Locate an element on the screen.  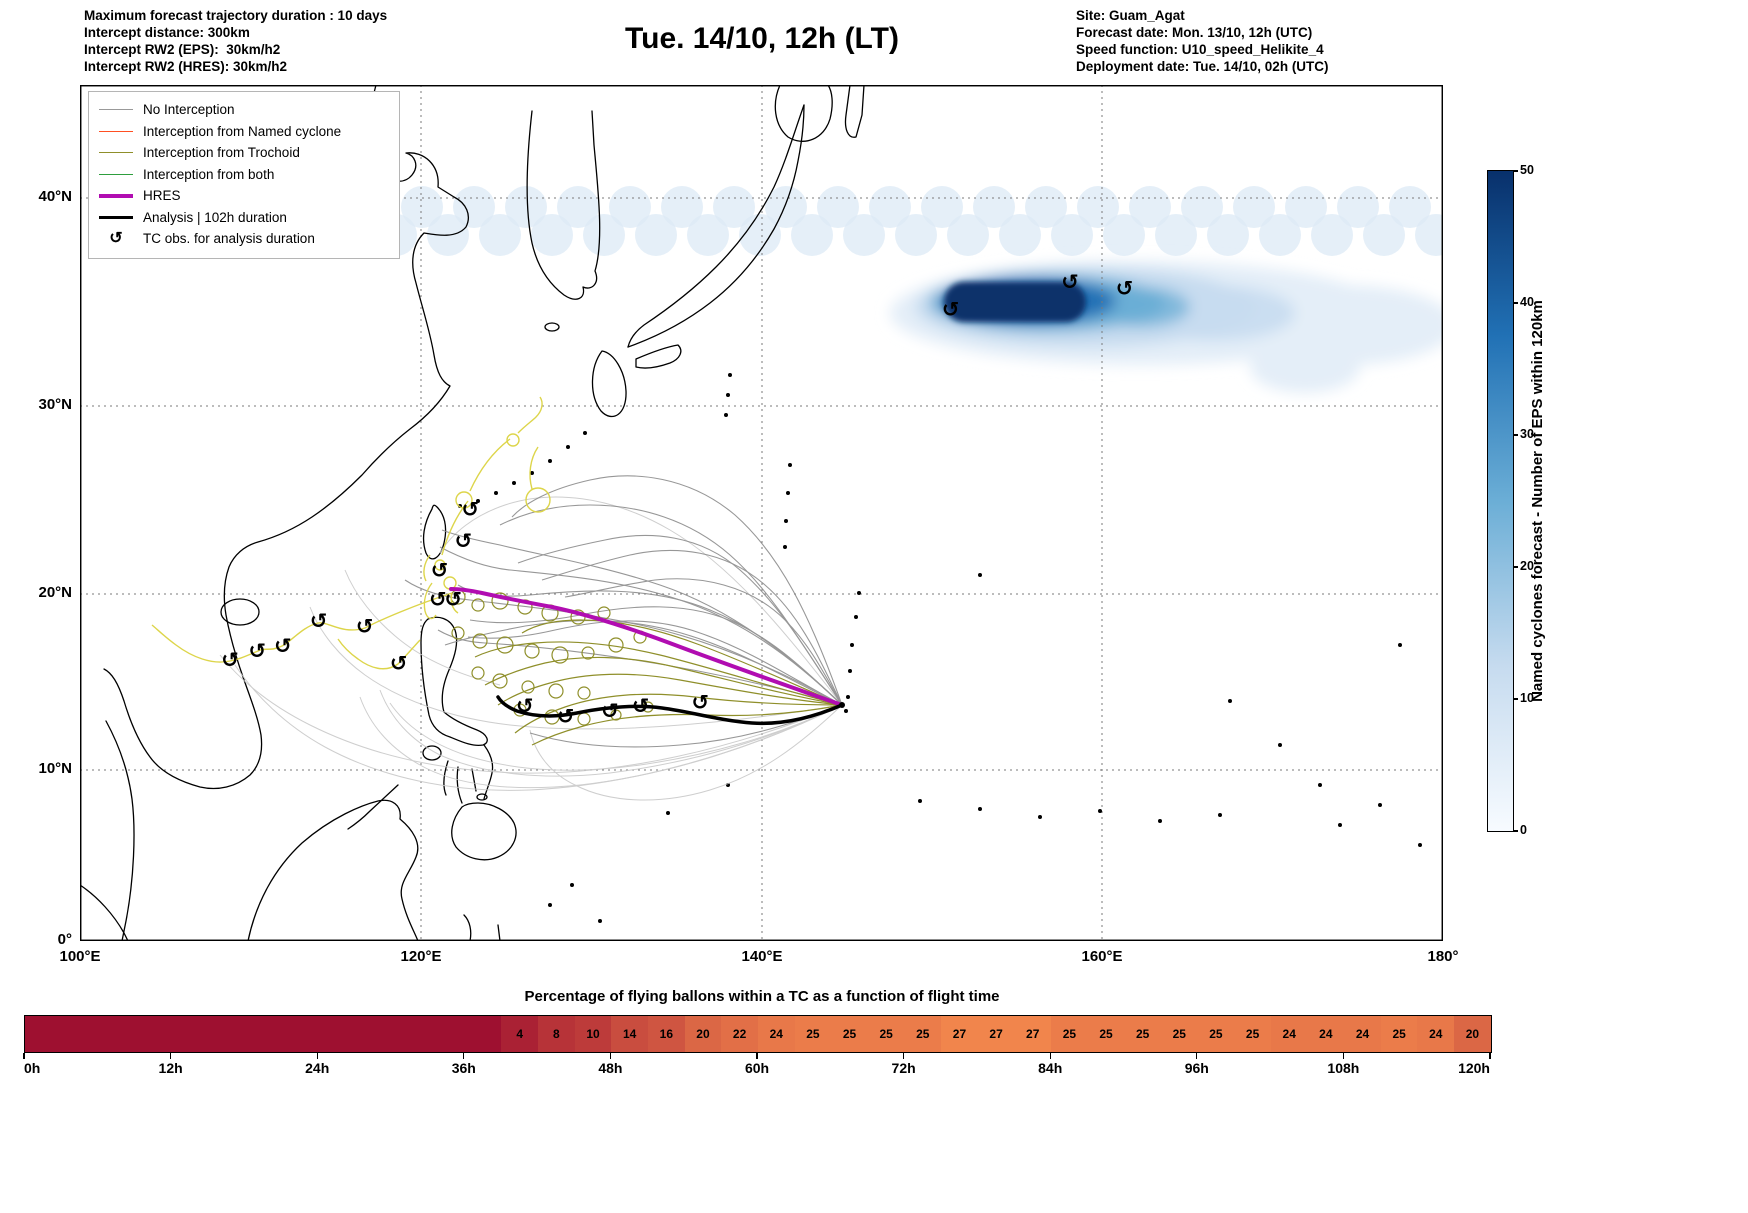
strip-cell-6: 22 is located at coordinates (739, 1034).